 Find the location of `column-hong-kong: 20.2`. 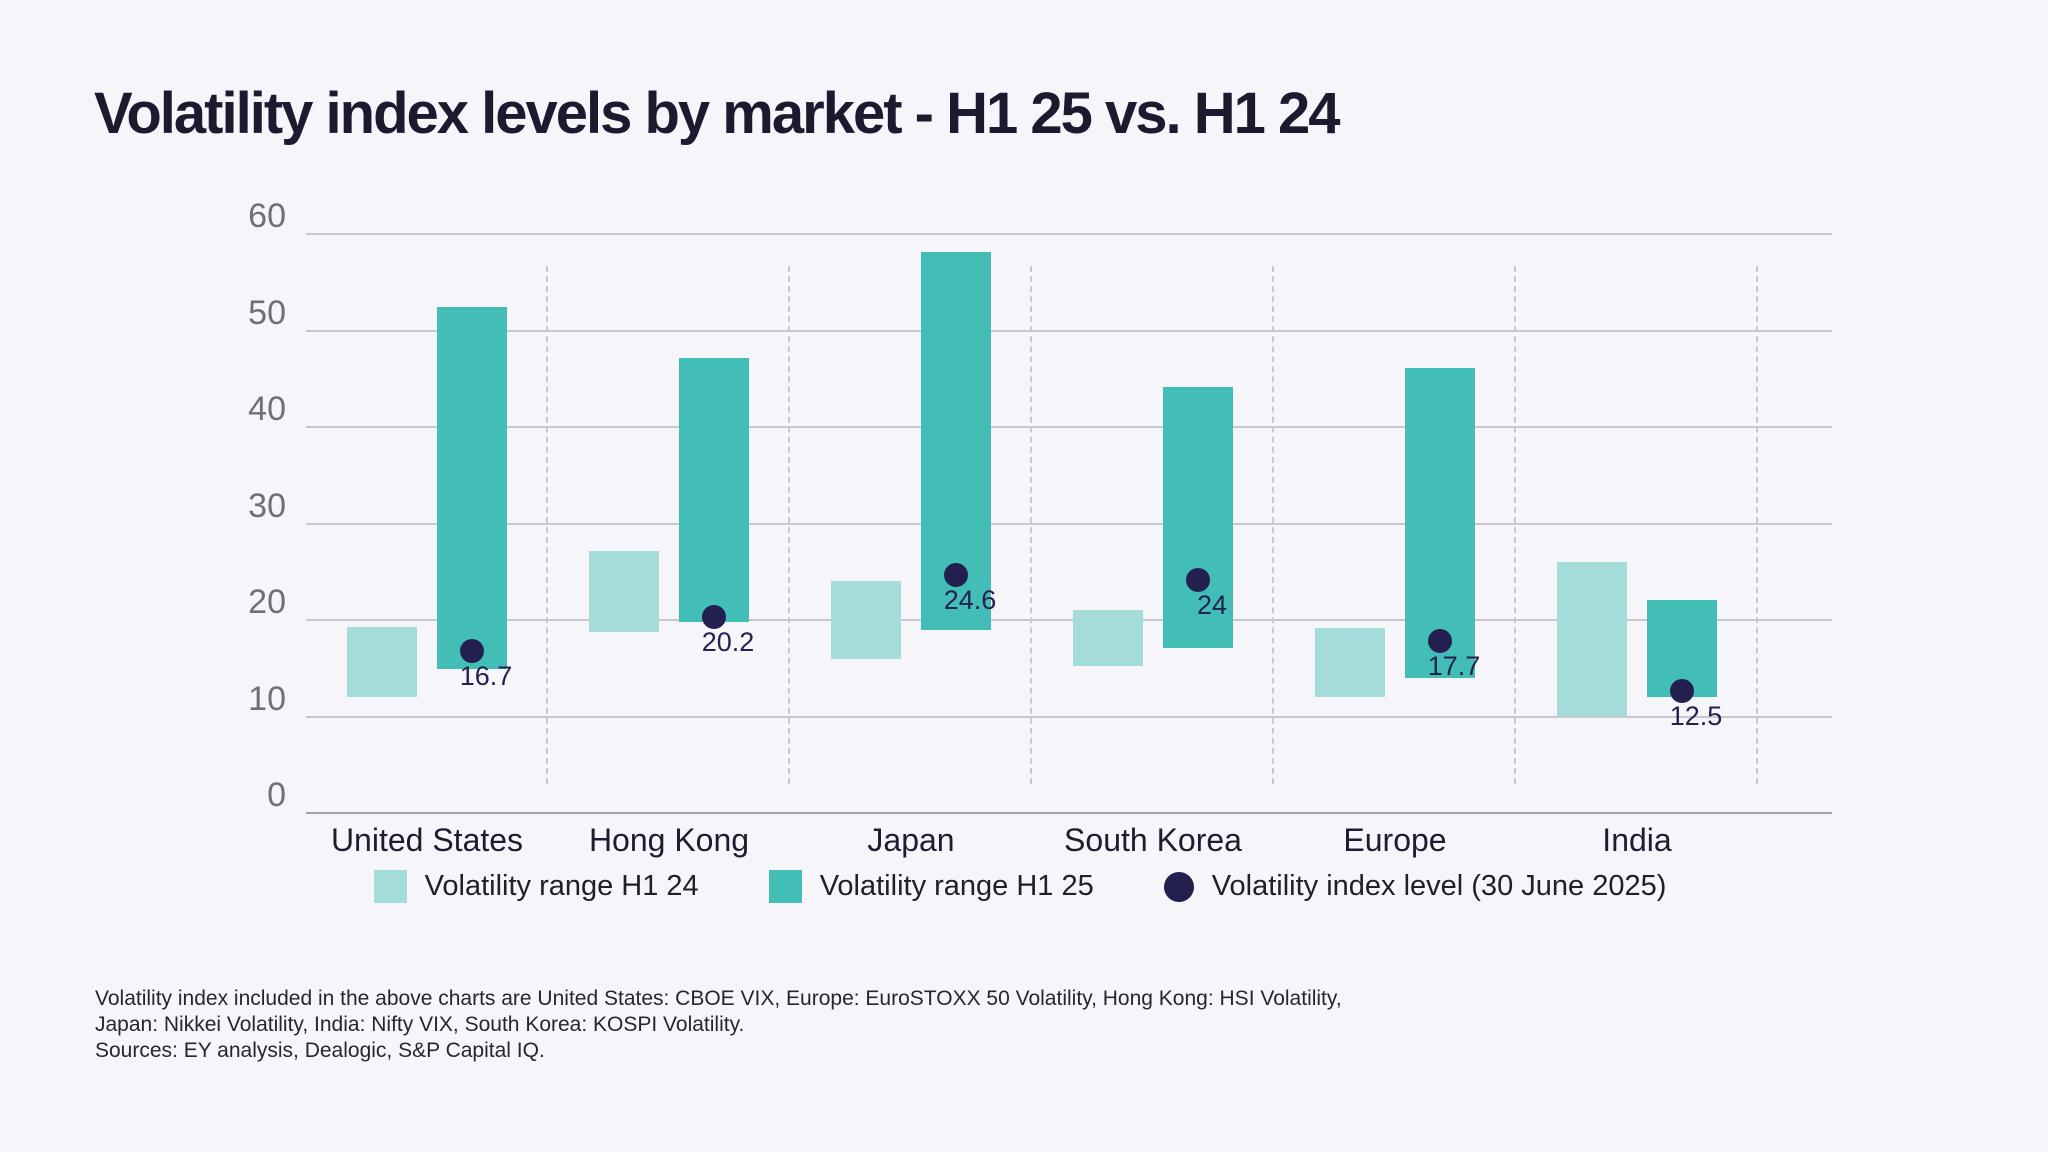

column-hong-kong: 20.2 is located at coordinates (669, 522).